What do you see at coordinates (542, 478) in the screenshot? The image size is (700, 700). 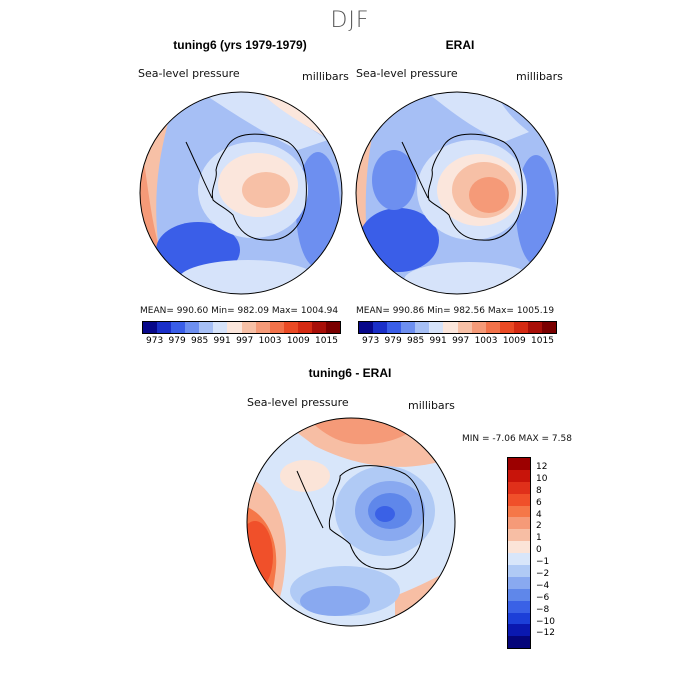 I see `colorbar-tick-label: 10` at bounding box center [542, 478].